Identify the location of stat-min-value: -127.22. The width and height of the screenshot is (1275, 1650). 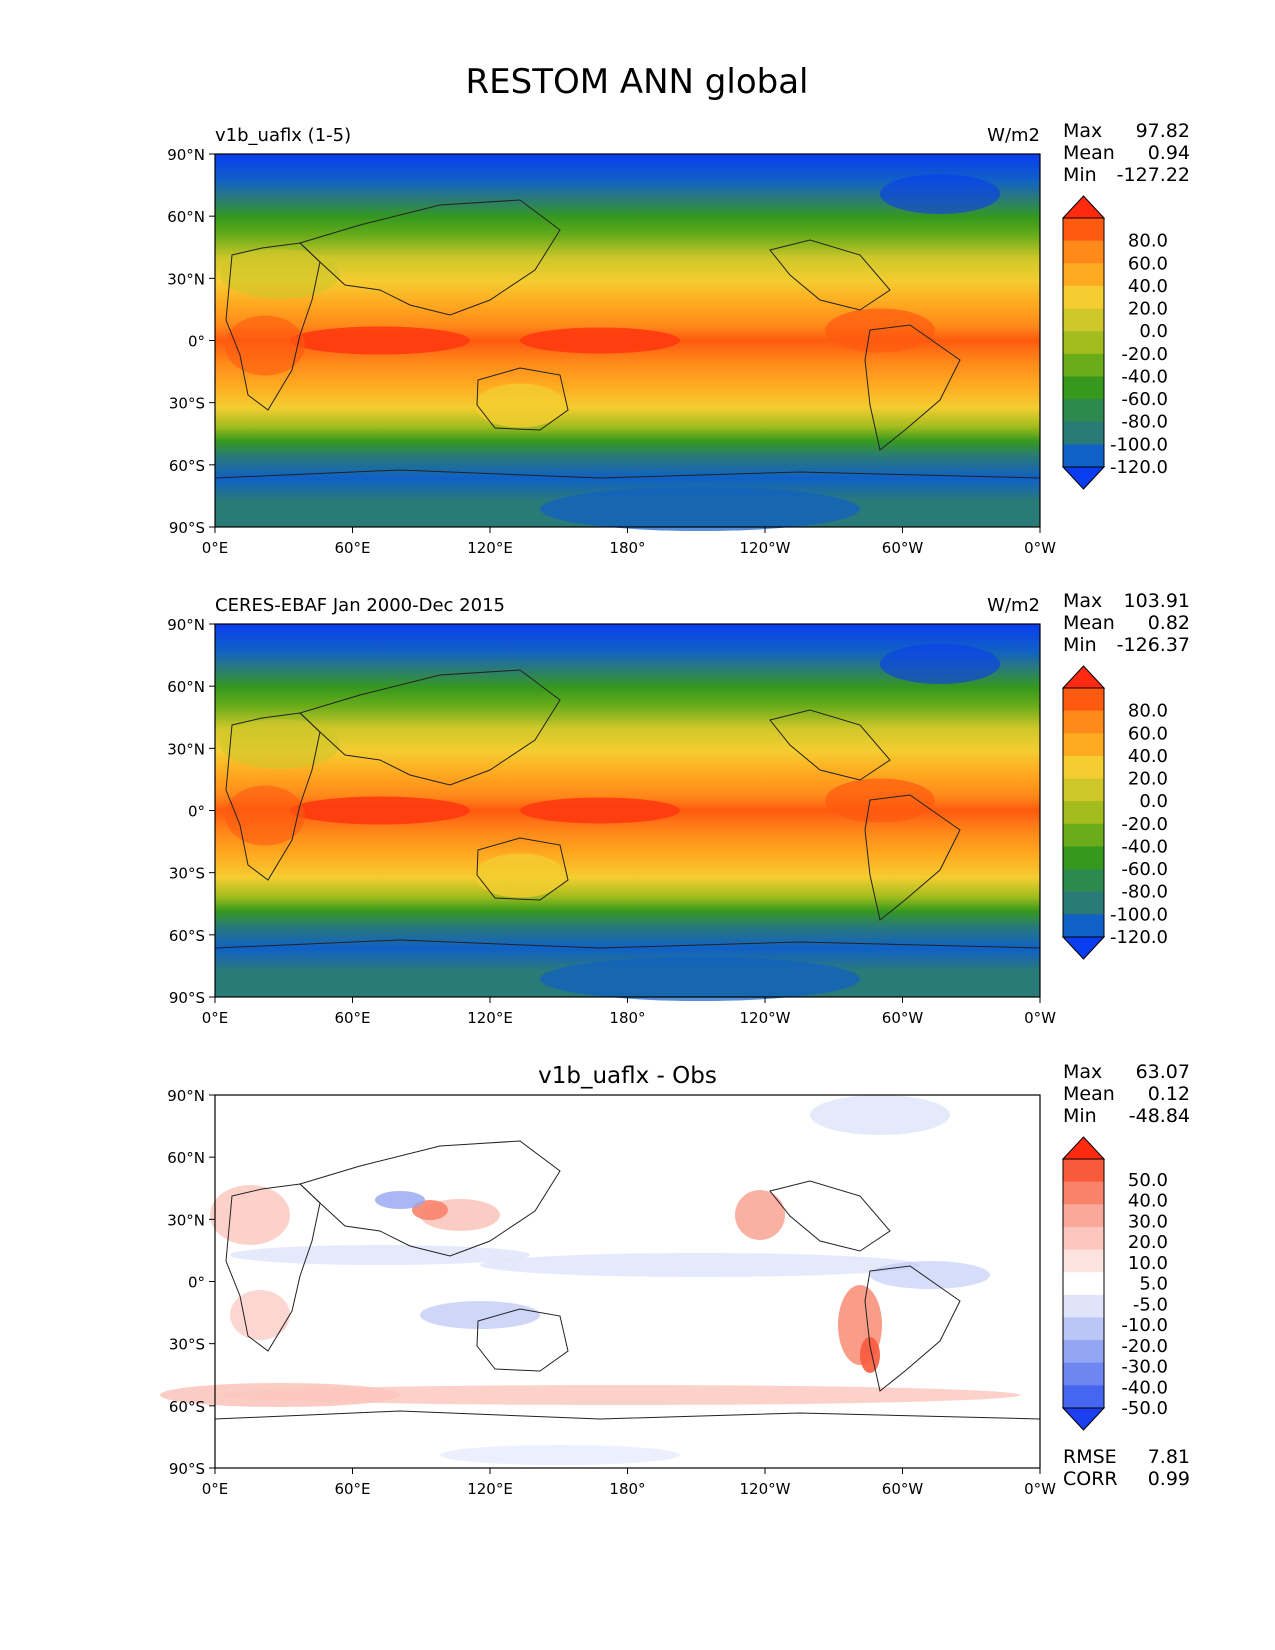
(1153, 175).